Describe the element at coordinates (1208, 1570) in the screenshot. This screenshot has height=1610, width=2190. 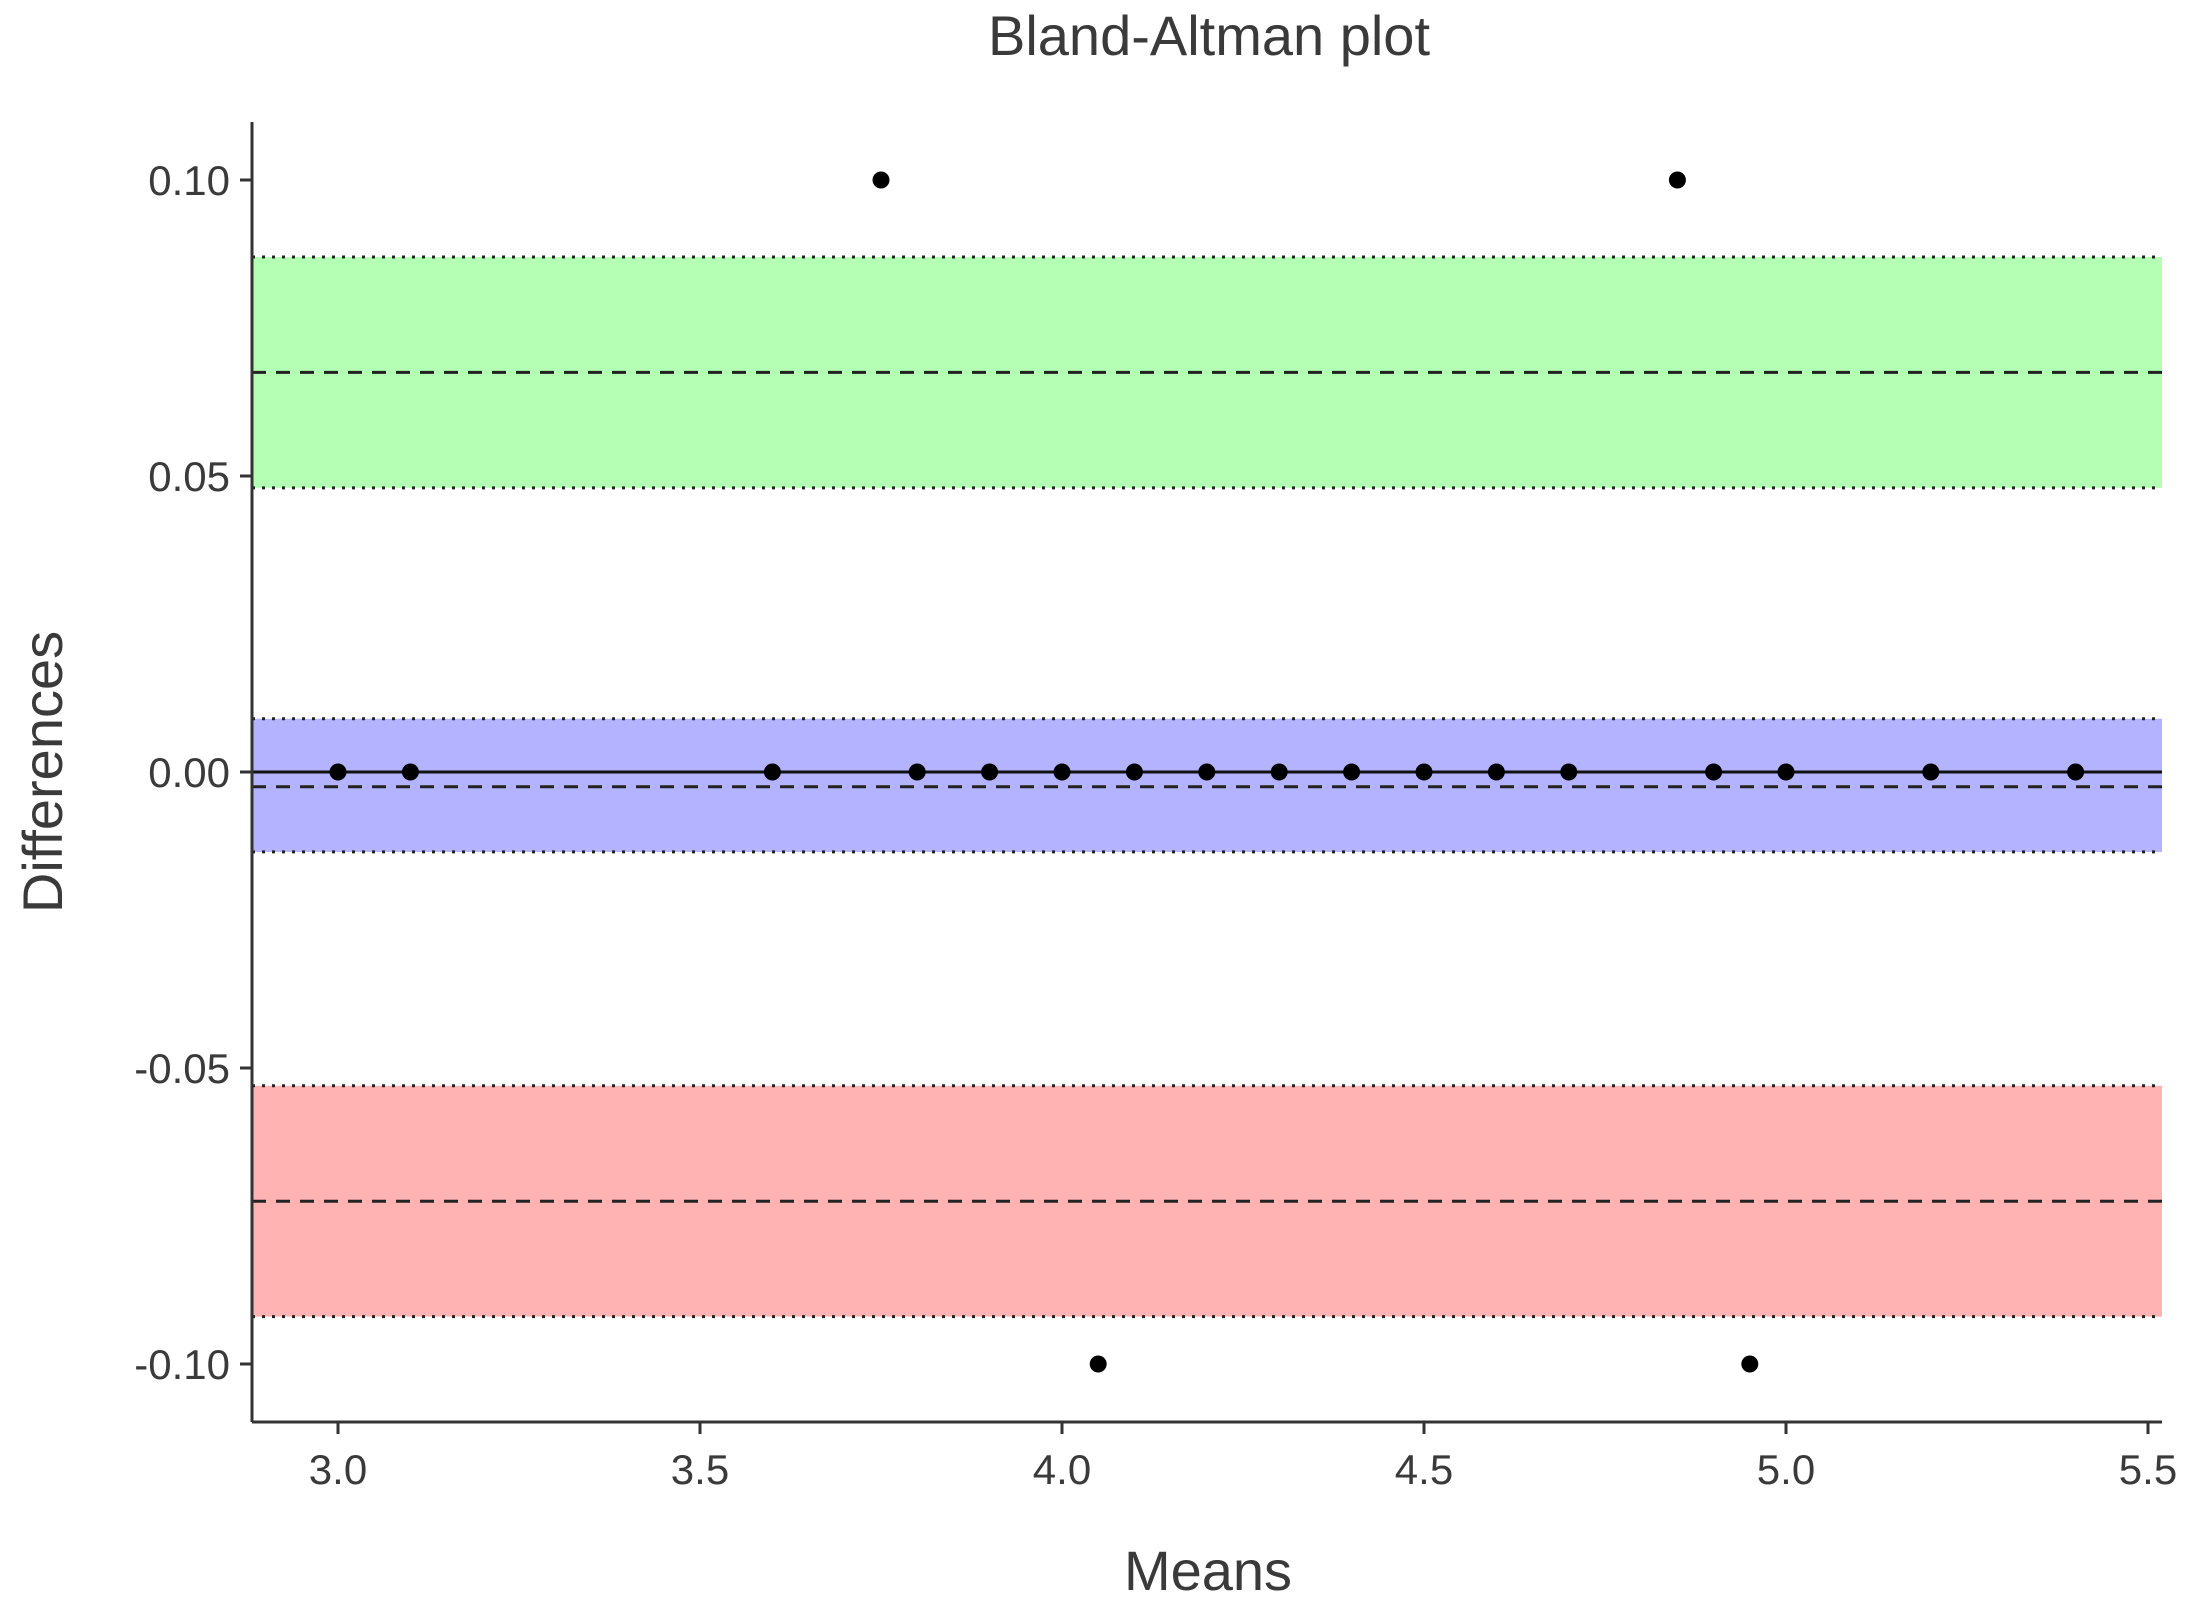
I see `x-axis-label: Means` at that location.